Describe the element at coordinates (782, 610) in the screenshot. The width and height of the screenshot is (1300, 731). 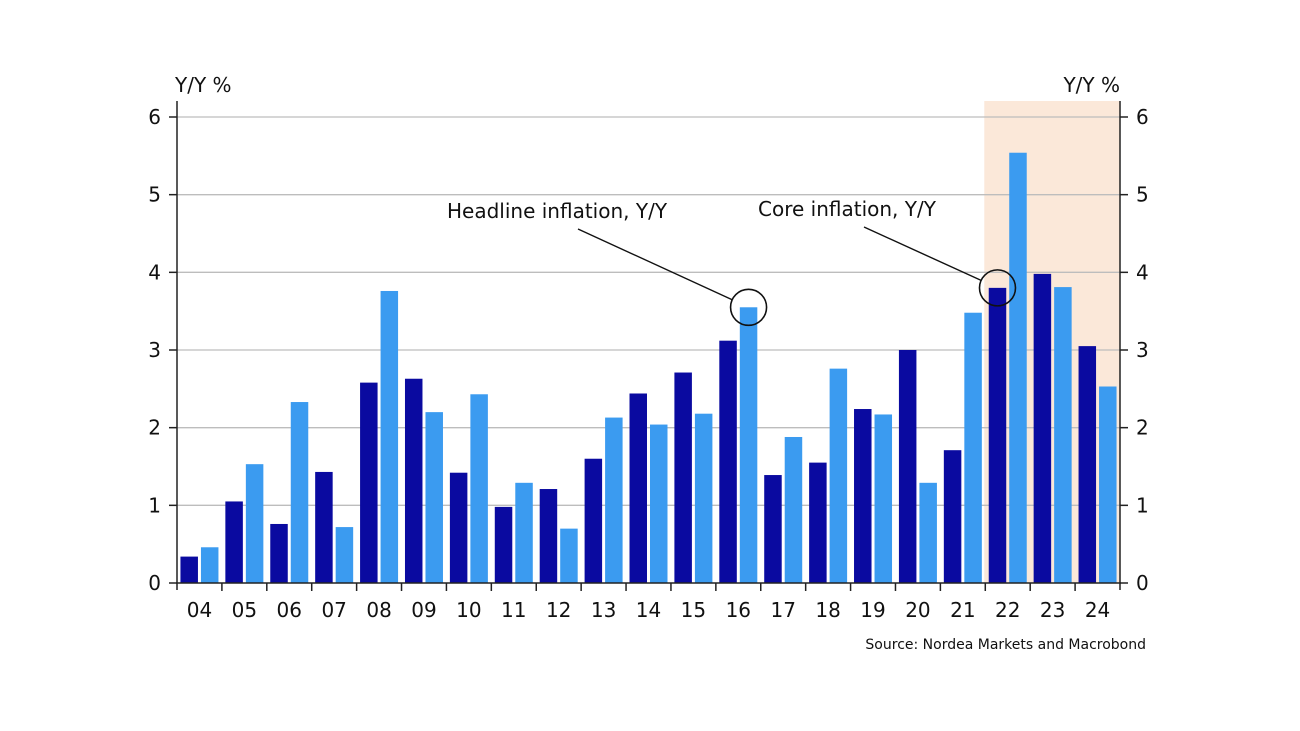
I see `x-tick-label: 17` at that location.